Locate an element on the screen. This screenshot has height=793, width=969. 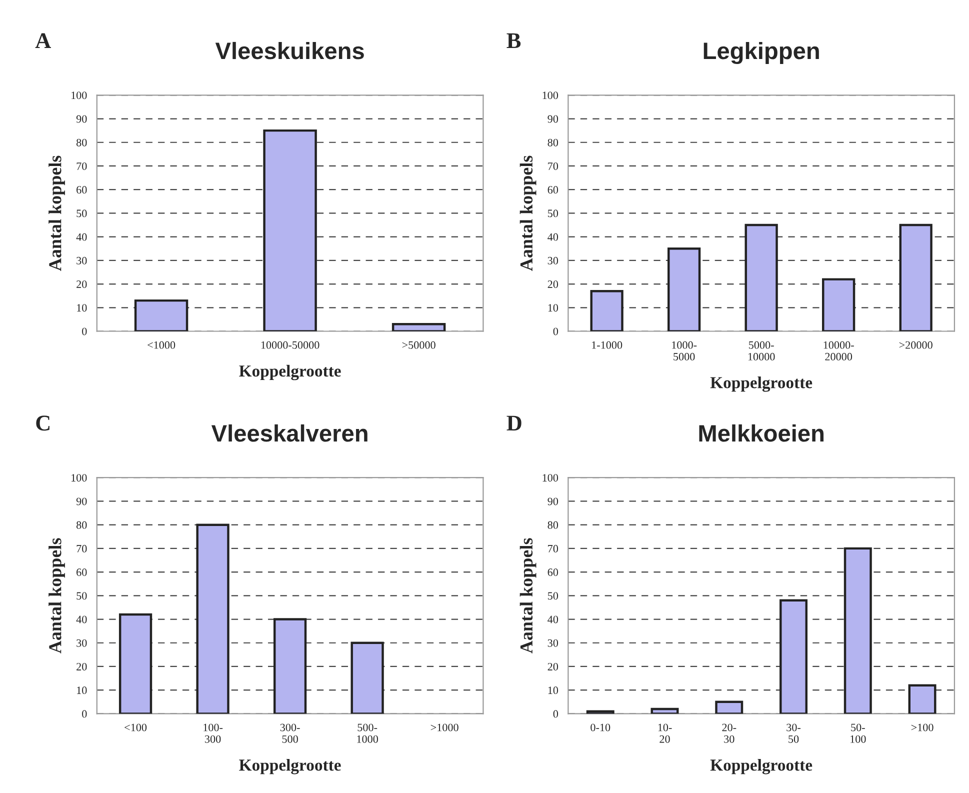
x-tick-label: 5000- 10000 is located at coordinates (761, 350).